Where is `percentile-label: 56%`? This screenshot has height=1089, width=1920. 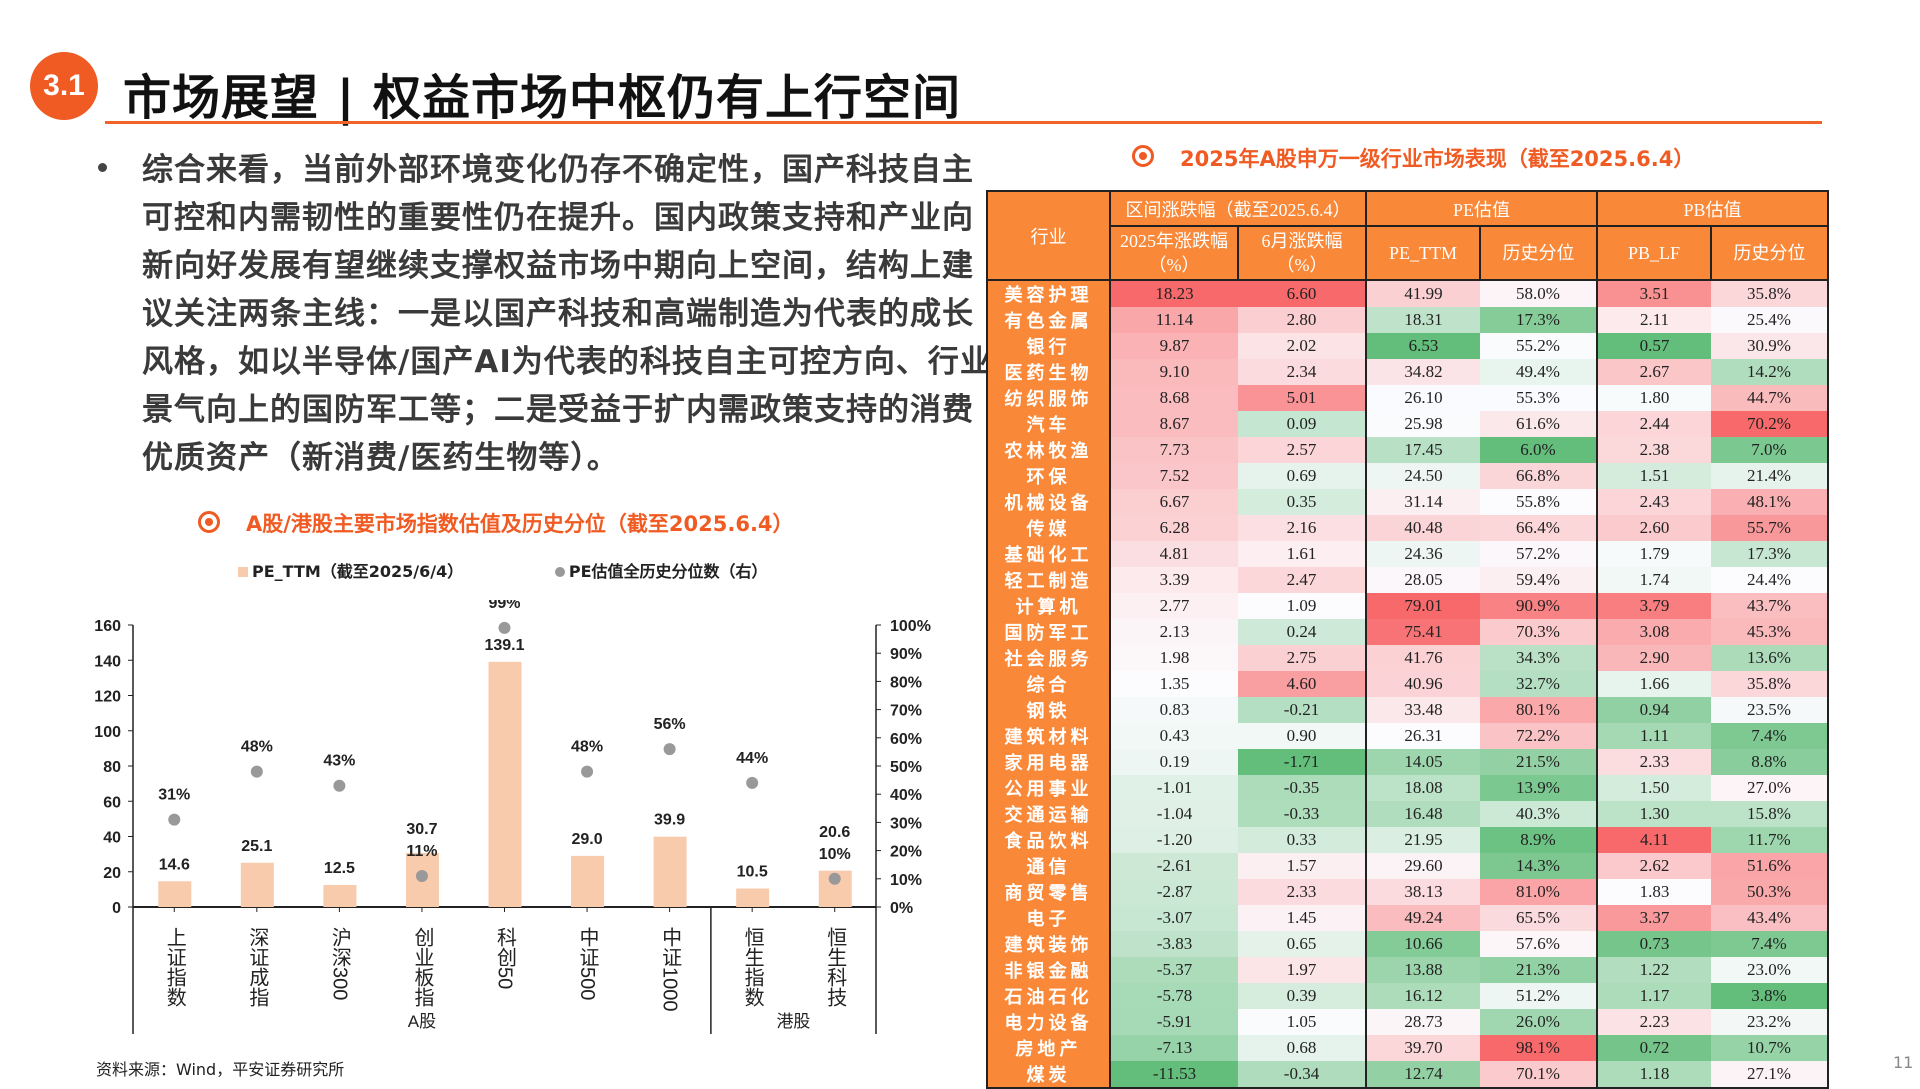 percentile-label: 56% is located at coordinates (670, 724).